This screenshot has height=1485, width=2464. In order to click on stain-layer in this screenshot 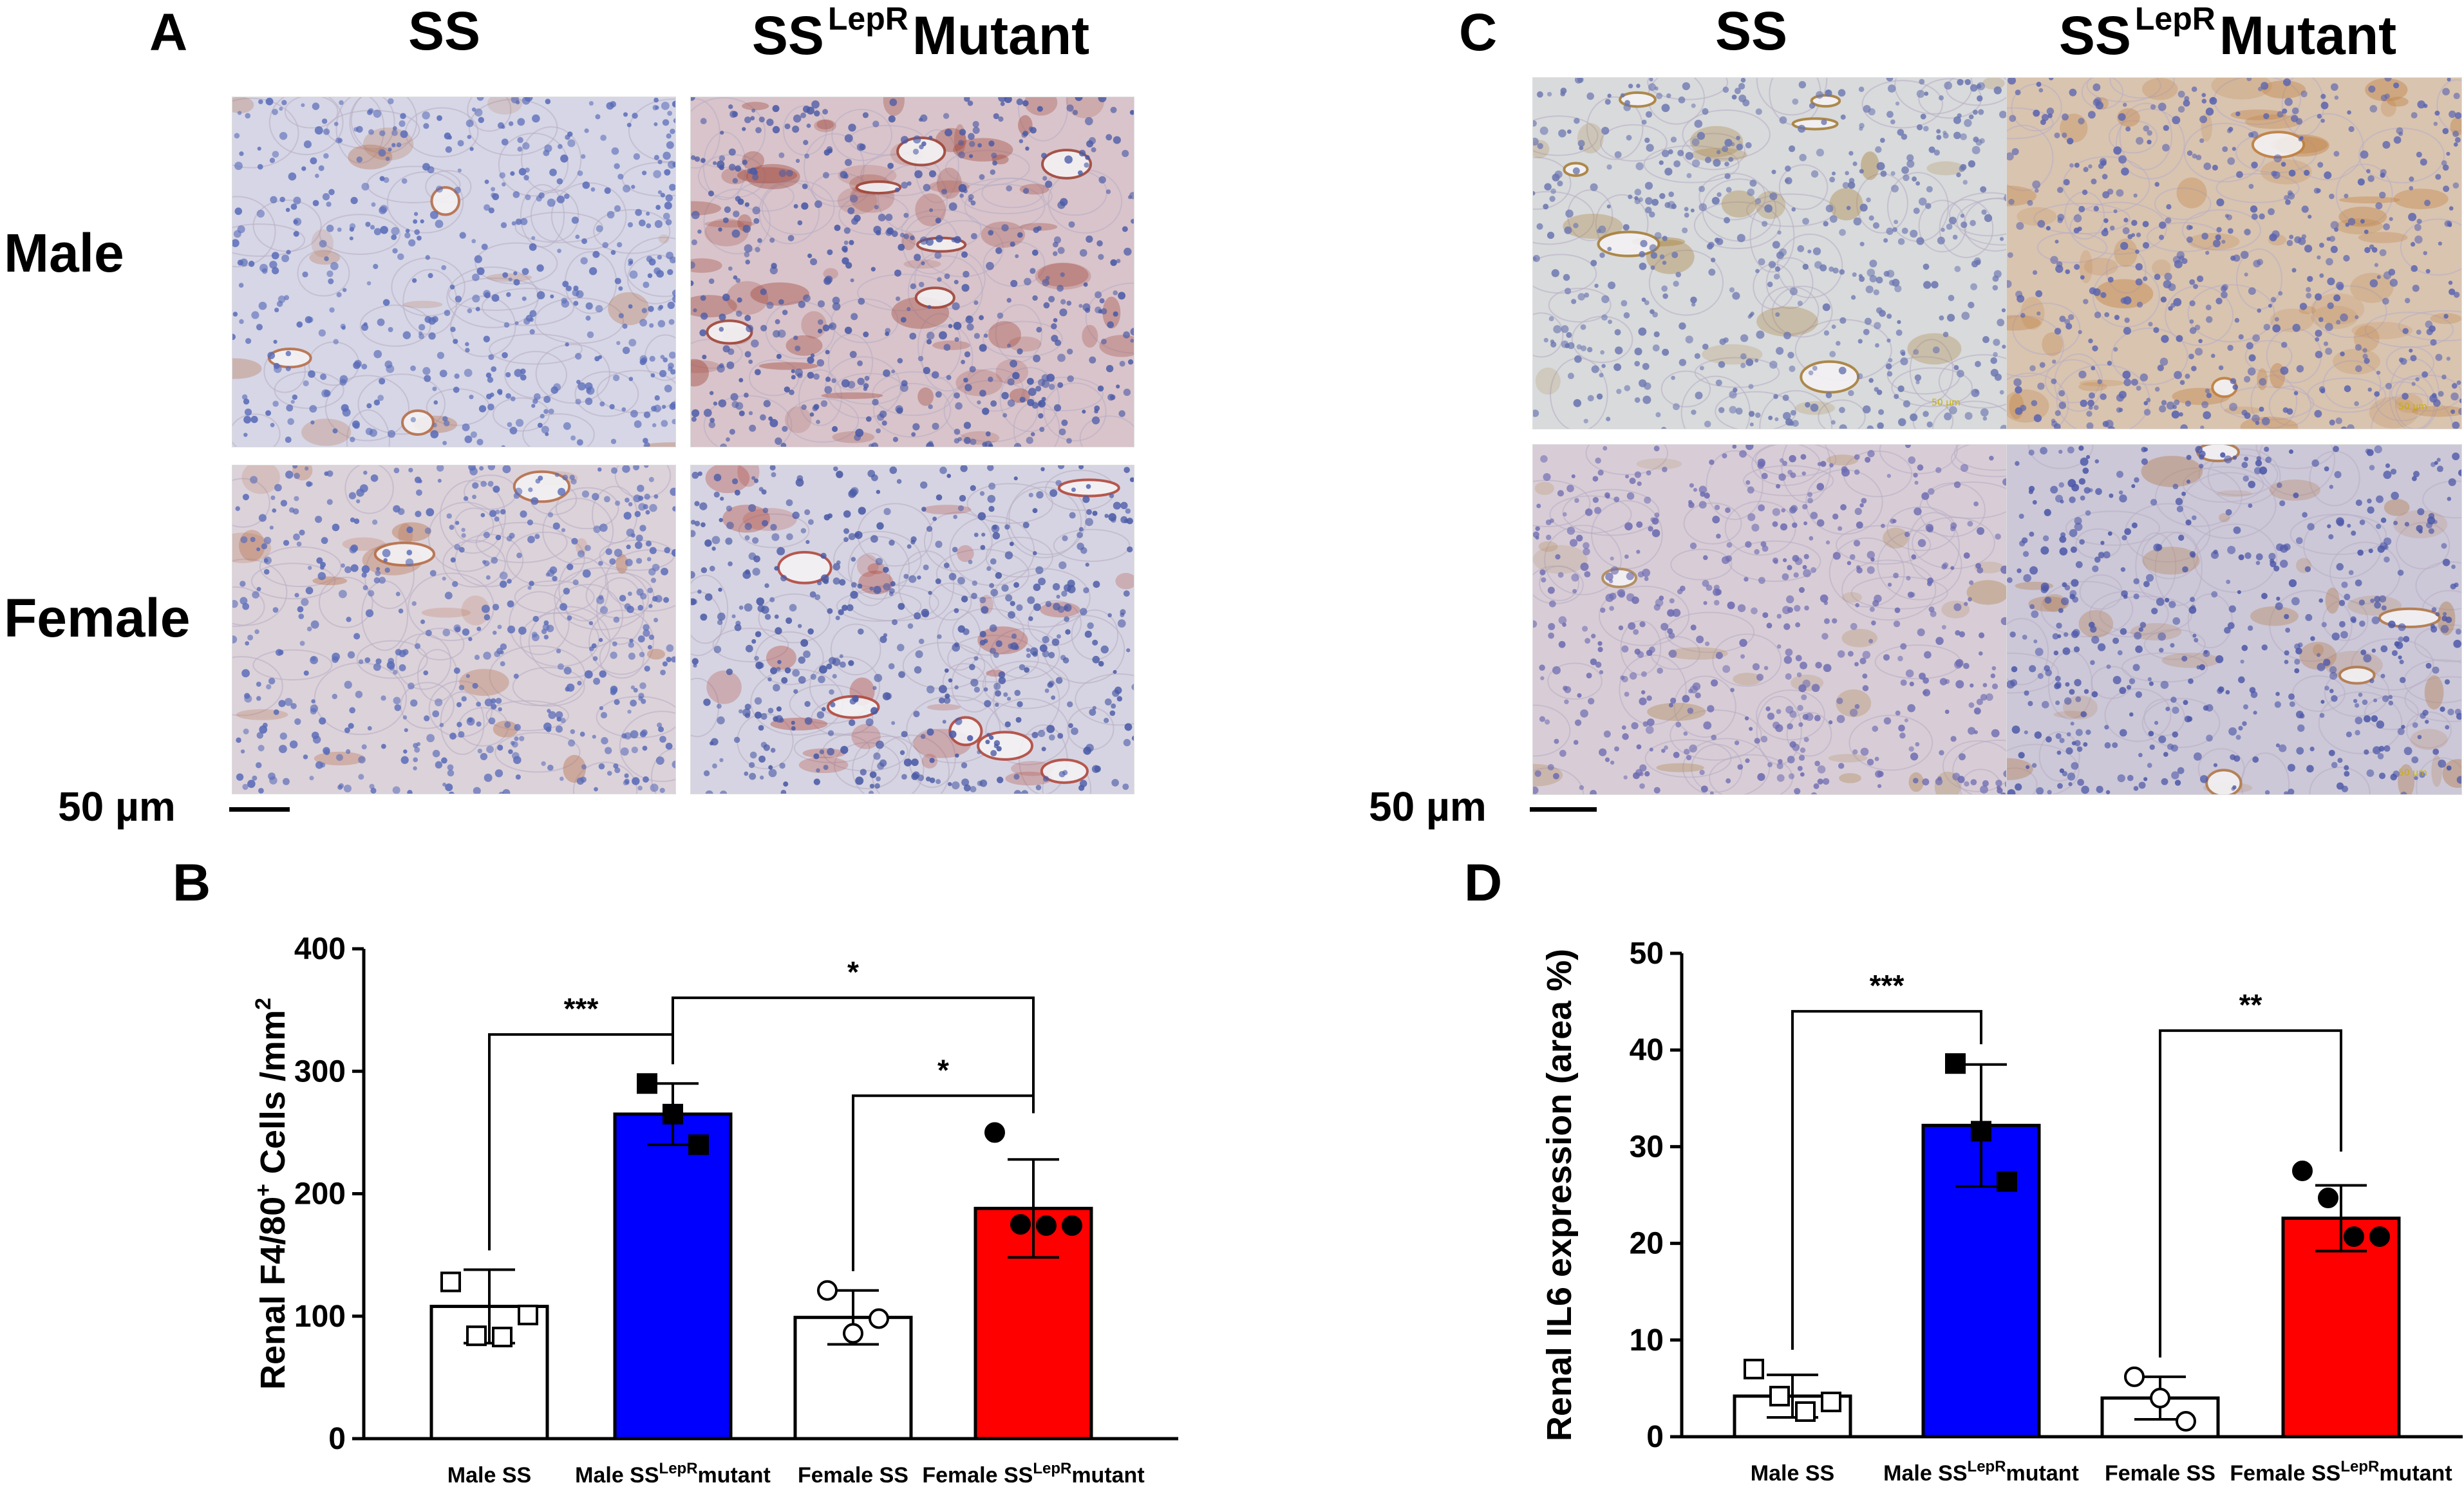, I will do `click(1770, 624)`.